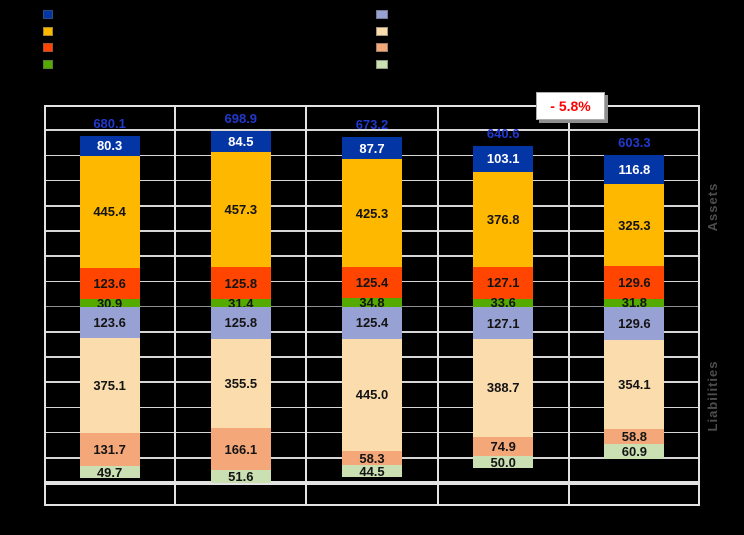 This screenshot has width=744, height=535. What do you see at coordinates (48, 47) in the screenshot?
I see `legend-swatch-orange-red` at bounding box center [48, 47].